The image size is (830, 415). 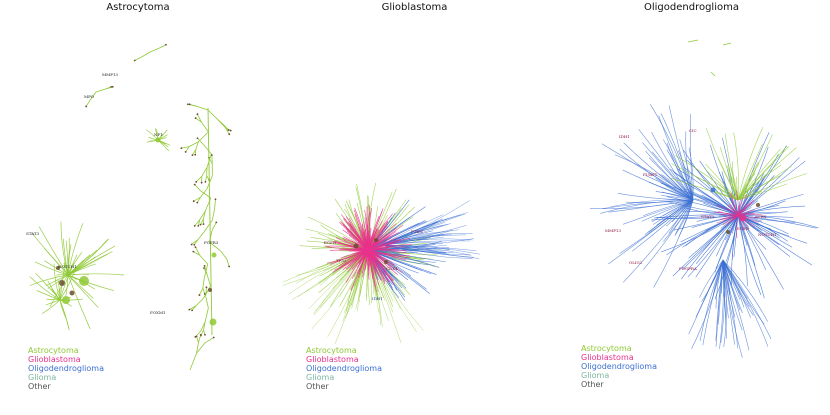 I want to click on gene-label: FOXM1, so click(x=157, y=312).